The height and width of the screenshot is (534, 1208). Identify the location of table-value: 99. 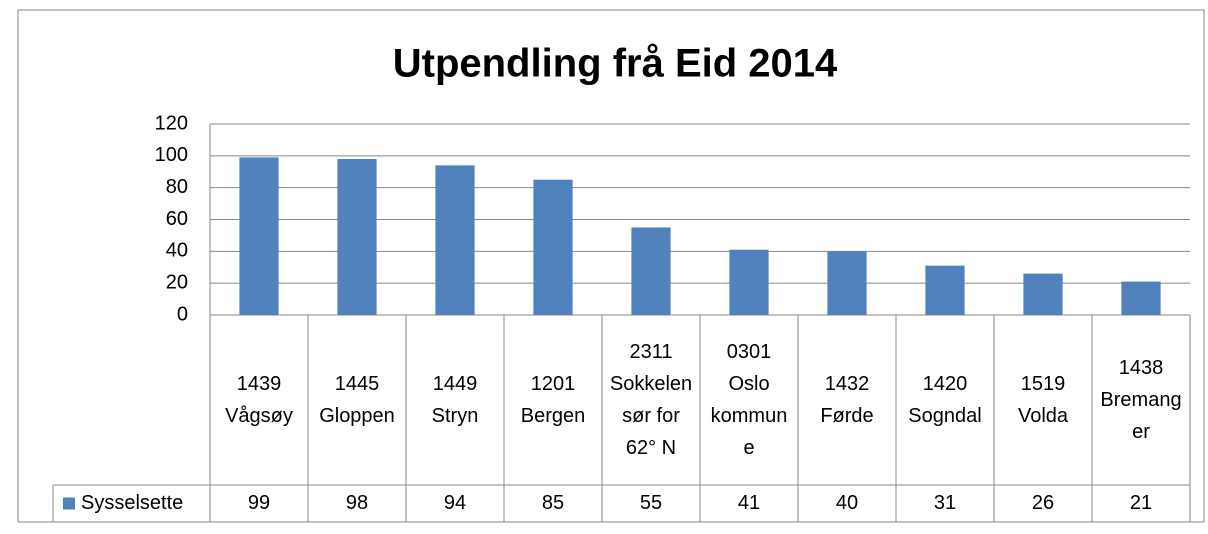
(259, 503).